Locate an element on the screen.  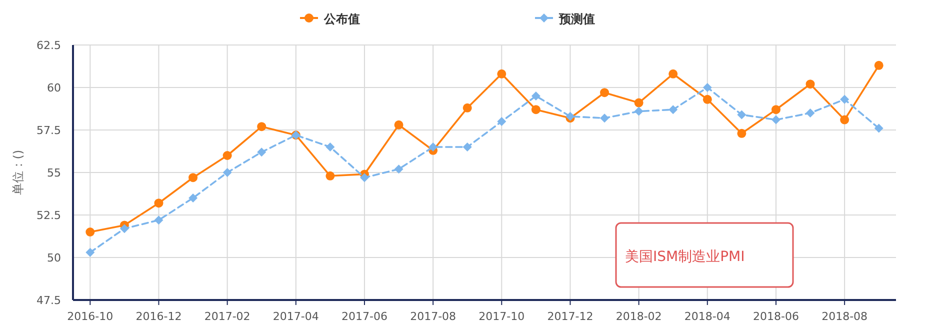
x-tick-label: 2018-08 is located at coordinates (845, 316).